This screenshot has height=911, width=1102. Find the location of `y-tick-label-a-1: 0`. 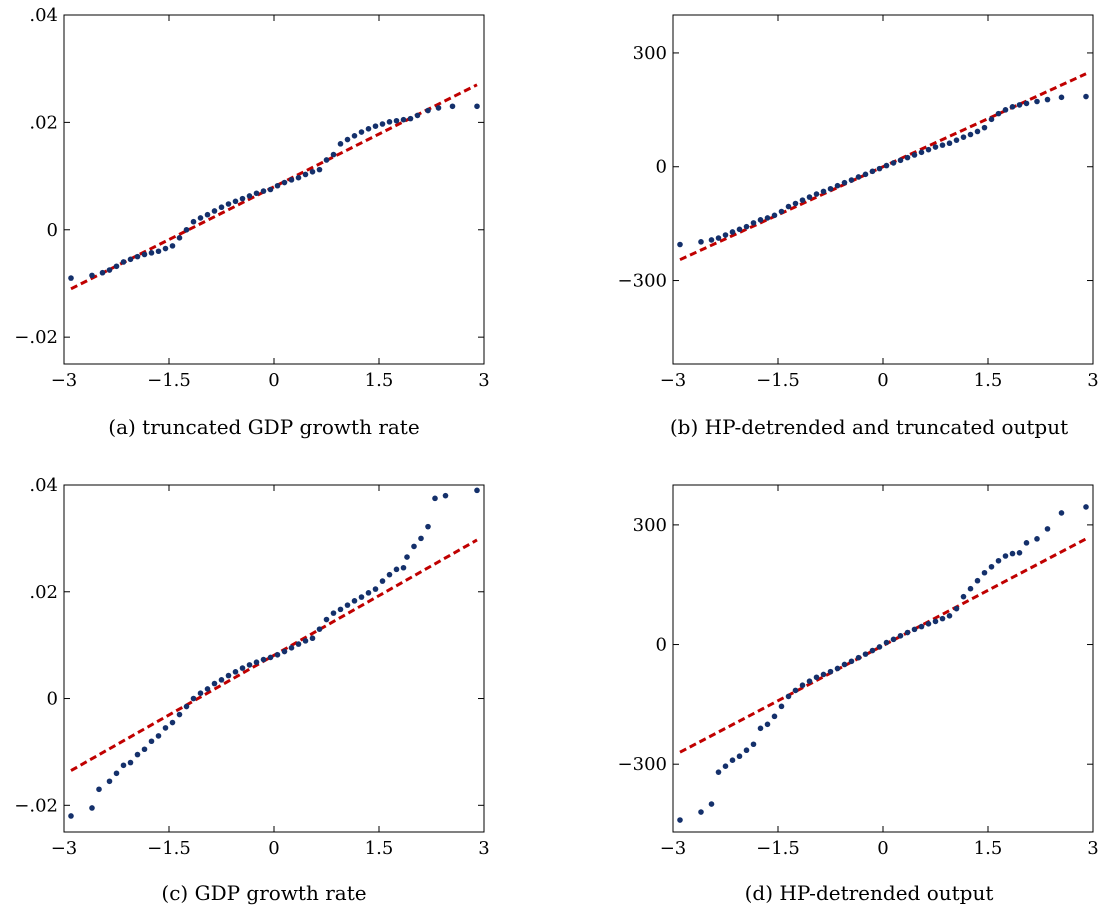

y-tick-label-a-1: 0 is located at coordinates (52, 230).